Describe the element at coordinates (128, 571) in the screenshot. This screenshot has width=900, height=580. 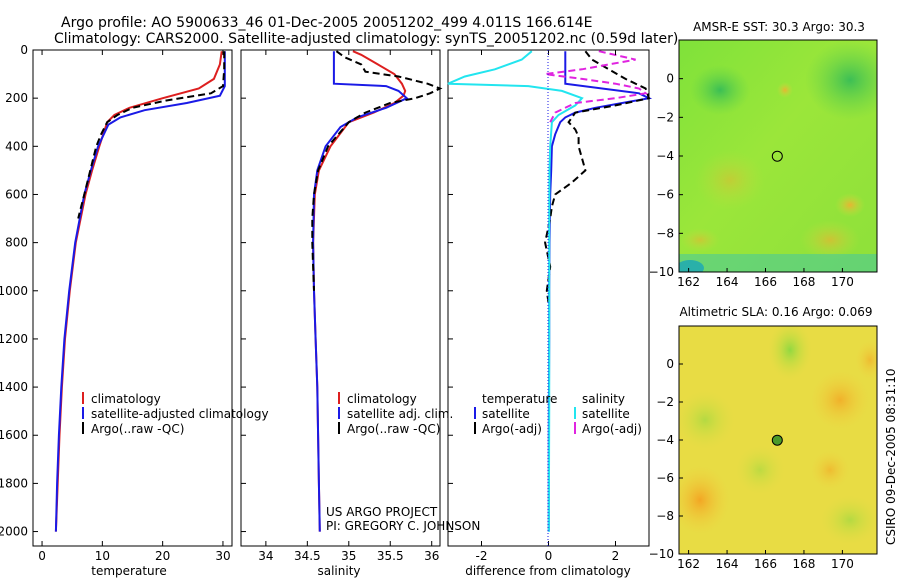
I see `temperature-axis-label: temperature` at that location.